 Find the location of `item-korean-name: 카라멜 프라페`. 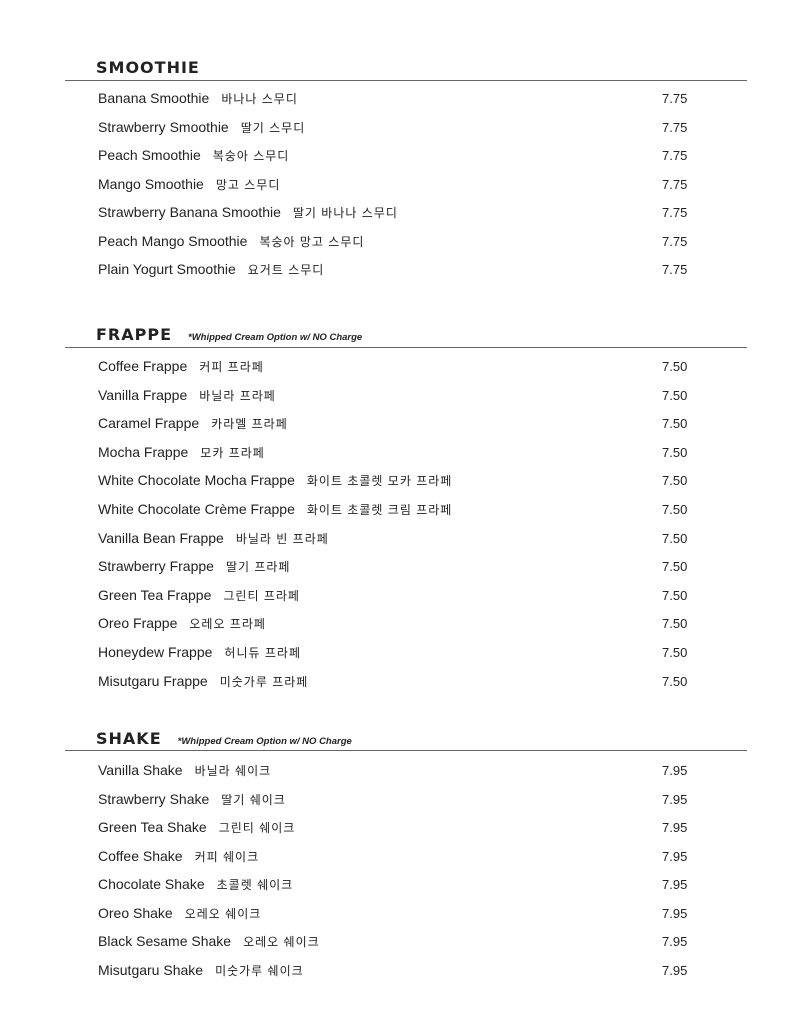

item-korean-name: 카라멜 프라페 is located at coordinates (249, 424).